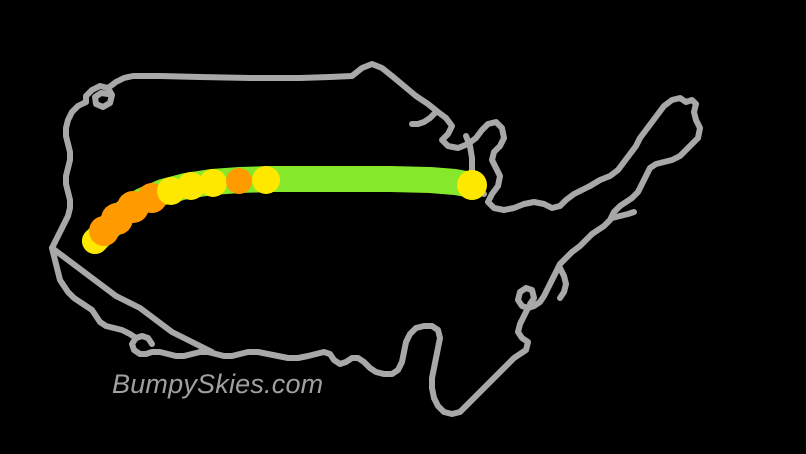 The image size is (806, 454). I want to click on flight-route-group, so click(284, 210).